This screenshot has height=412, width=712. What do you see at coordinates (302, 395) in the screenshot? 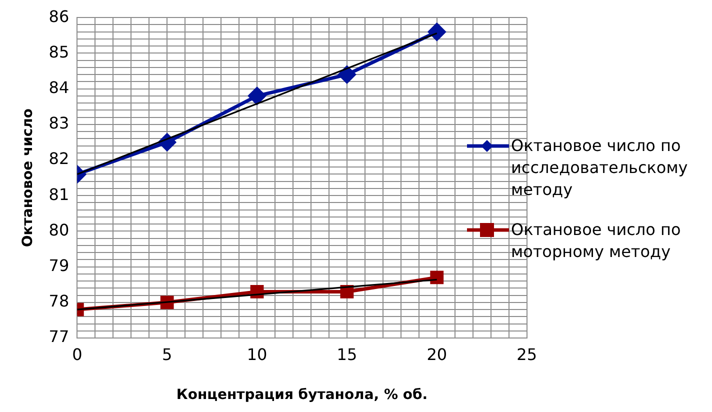
I see `x-axis-title: Концентрация бутанола, % об.` at bounding box center [302, 395].